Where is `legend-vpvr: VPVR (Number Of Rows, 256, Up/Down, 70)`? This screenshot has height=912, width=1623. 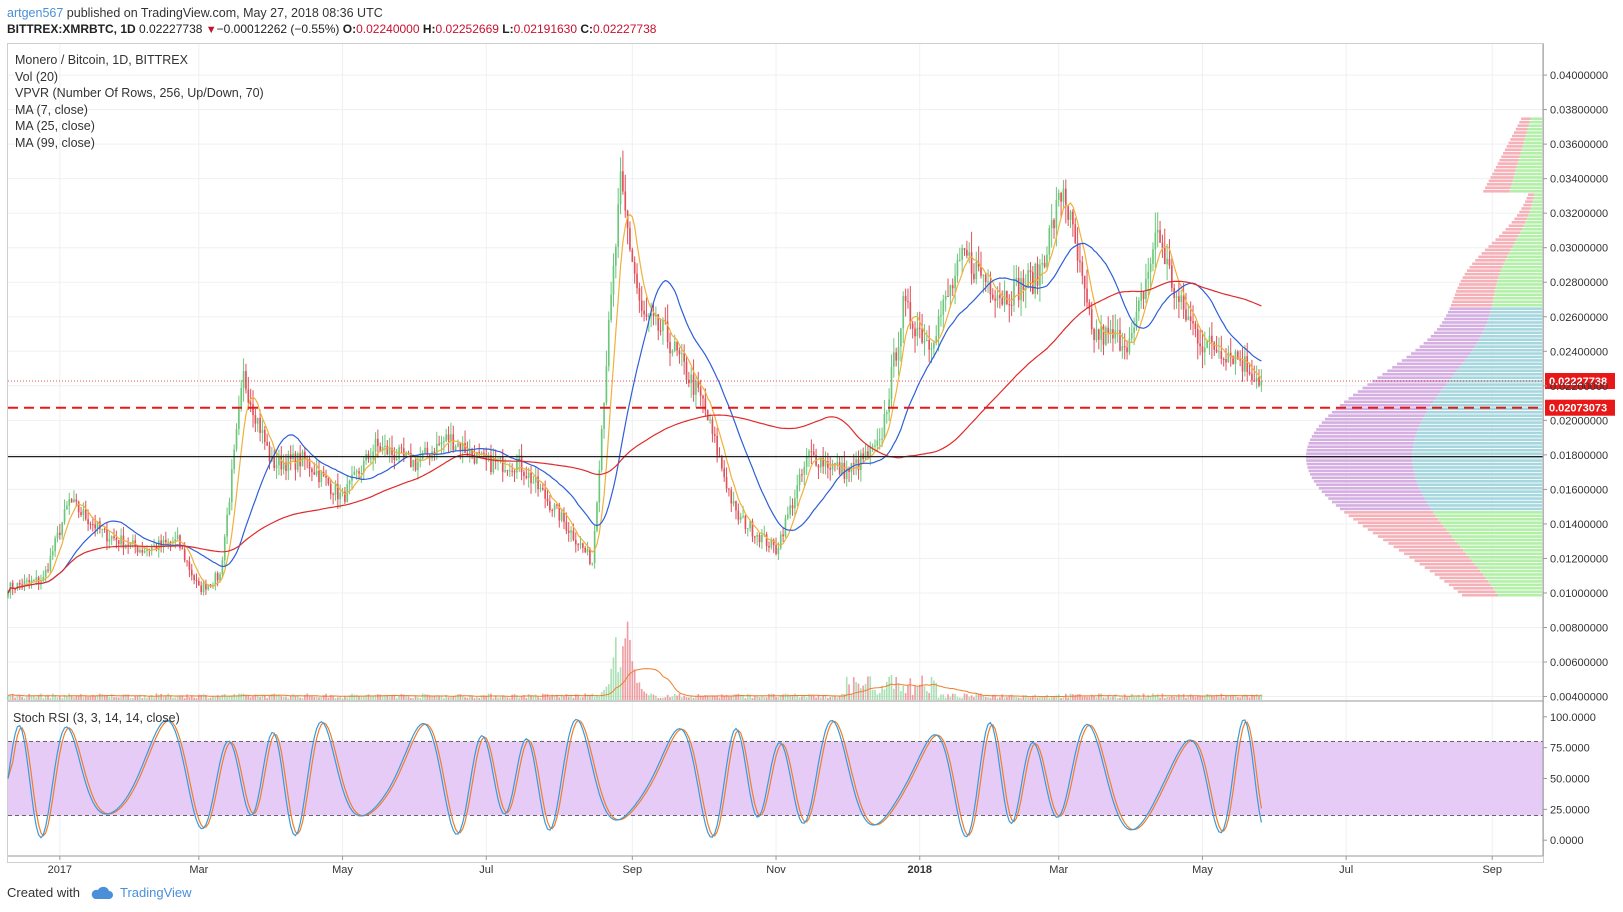 legend-vpvr: VPVR (Number Of Rows, 256, Up/Down, 70) is located at coordinates (139, 93).